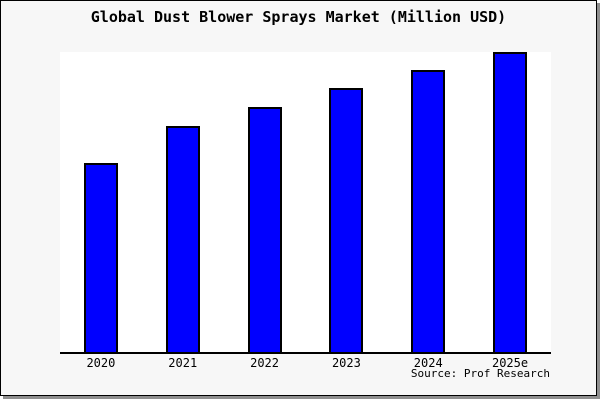 Image resolution: width=600 pixels, height=400 pixels. I want to click on bar-2025e, so click(510, 202).